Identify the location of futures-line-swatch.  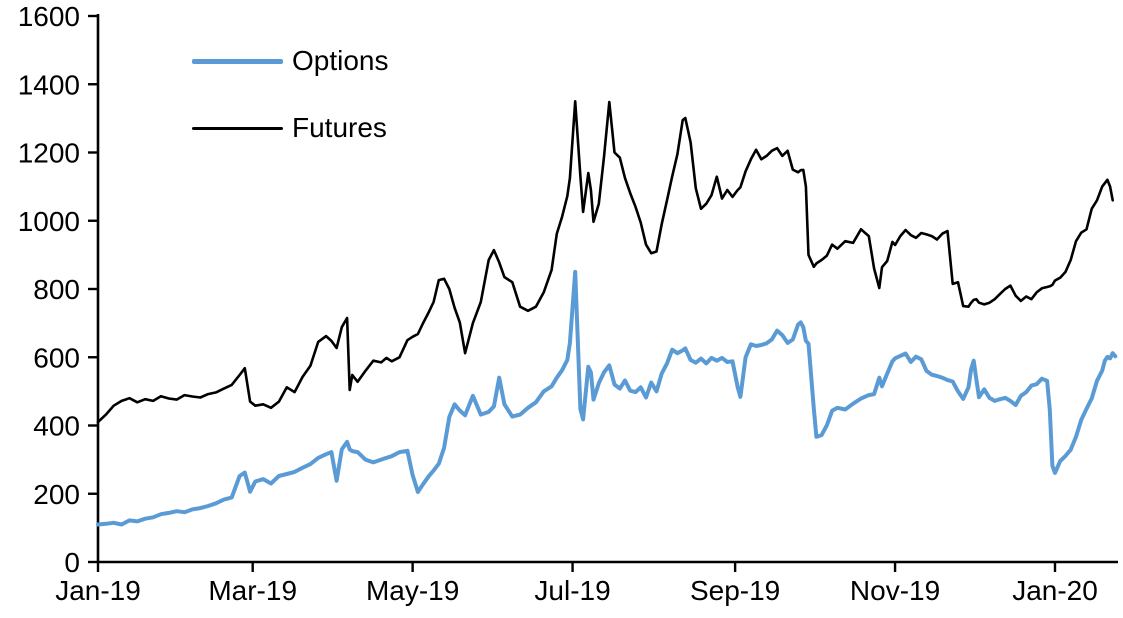
(237, 128).